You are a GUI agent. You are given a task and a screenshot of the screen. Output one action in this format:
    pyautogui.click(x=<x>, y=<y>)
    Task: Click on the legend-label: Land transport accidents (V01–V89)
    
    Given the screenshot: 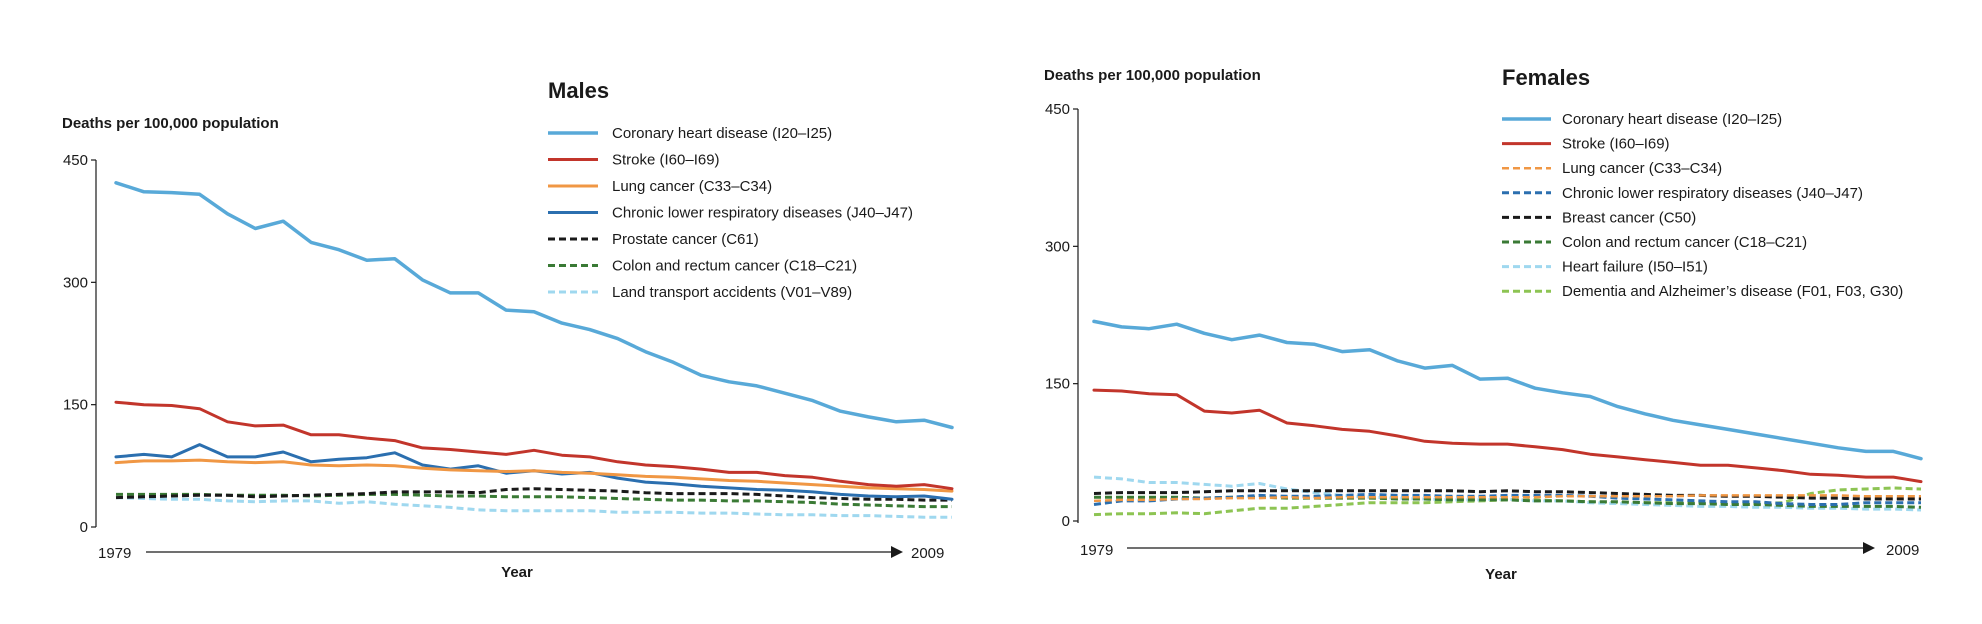 What is the action you would take?
    pyautogui.click(x=732, y=292)
    